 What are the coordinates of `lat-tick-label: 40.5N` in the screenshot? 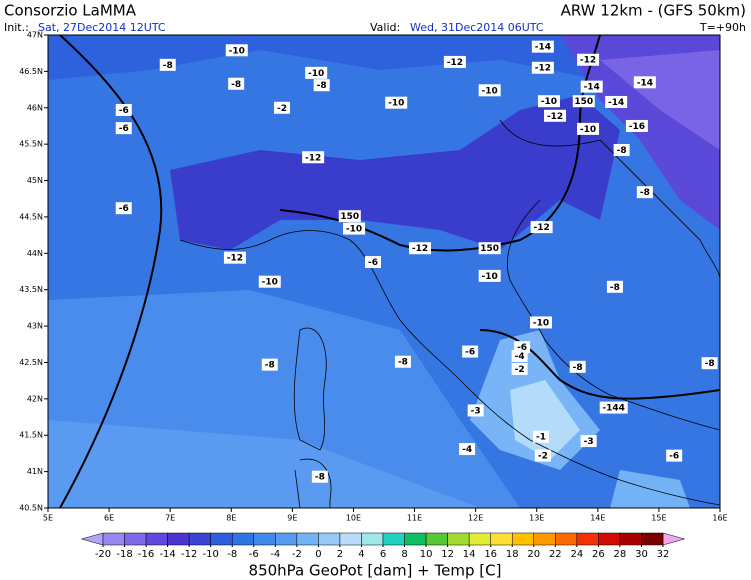 It's located at (31, 508).